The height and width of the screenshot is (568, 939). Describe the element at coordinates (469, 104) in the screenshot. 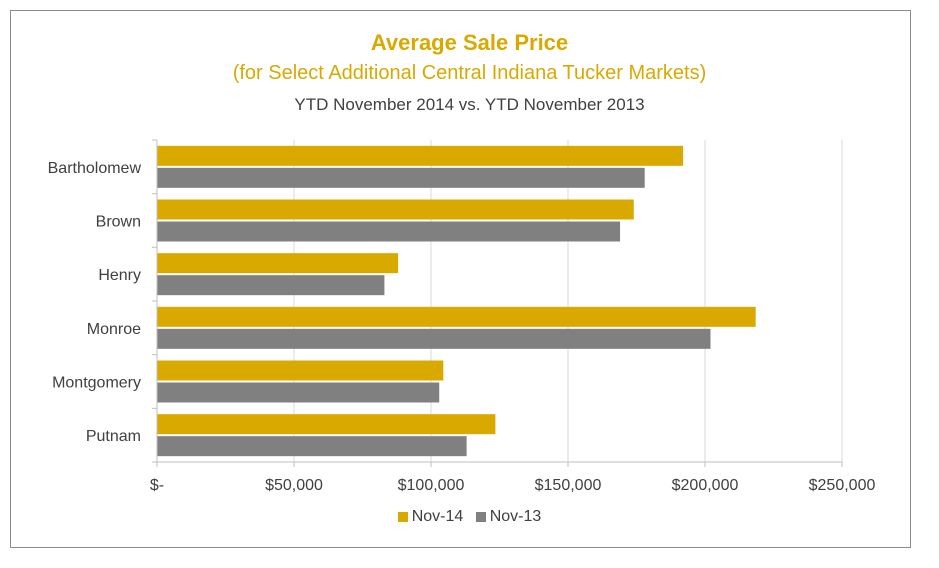

I see `chart-subtitle-period: YTD November 2014 vs. YTD November 2013` at that location.